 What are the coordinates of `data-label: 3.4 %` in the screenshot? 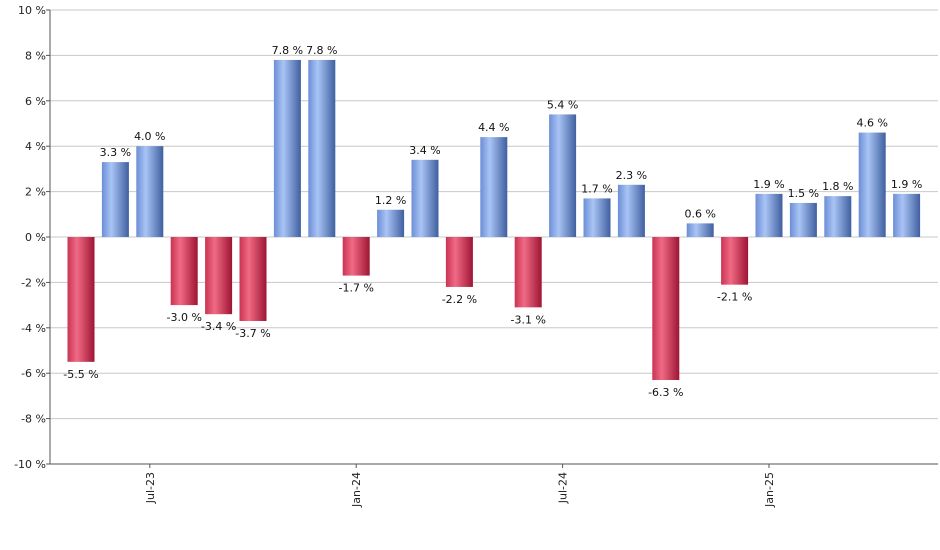 It's located at (424, 150).